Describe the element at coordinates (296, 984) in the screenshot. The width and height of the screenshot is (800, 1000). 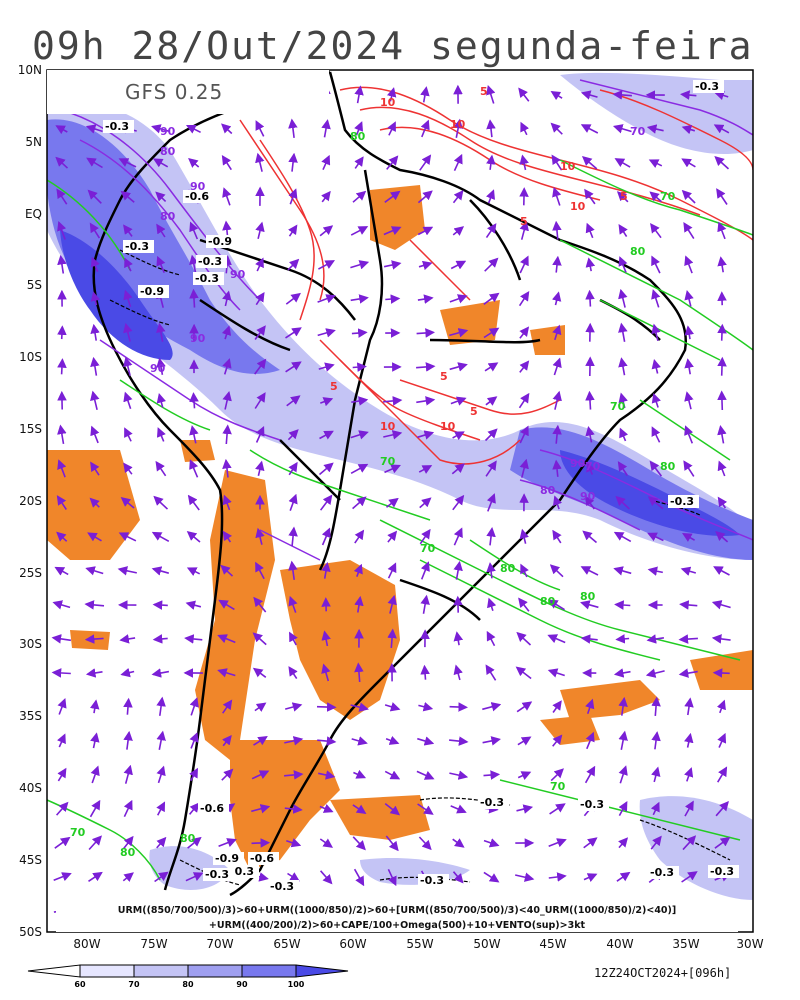
I see `colorbar-tick: 100` at that location.